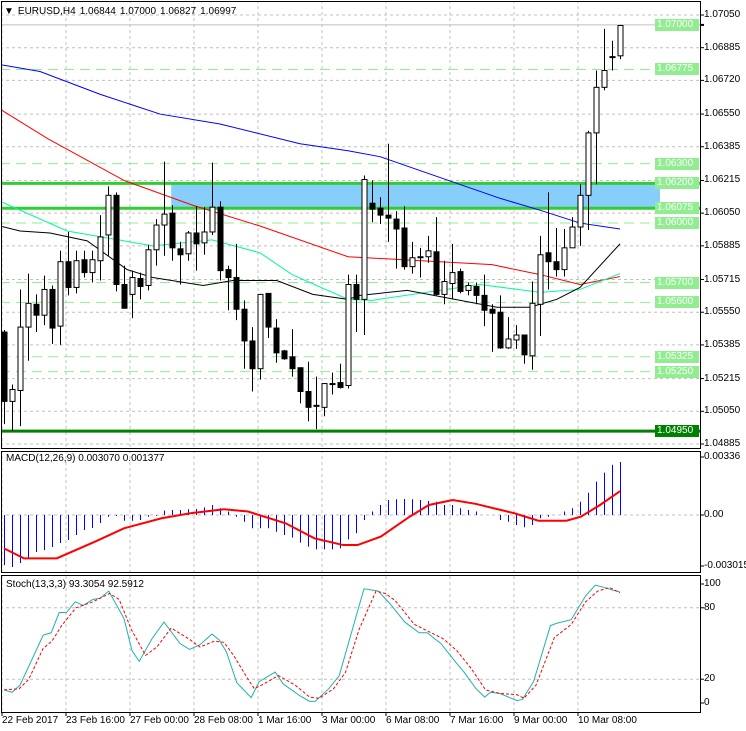 The width and height of the screenshot is (746, 731). Describe the element at coordinates (477, 720) in the screenshot. I see `time-axis-label: 7 Mar 16:00` at that location.